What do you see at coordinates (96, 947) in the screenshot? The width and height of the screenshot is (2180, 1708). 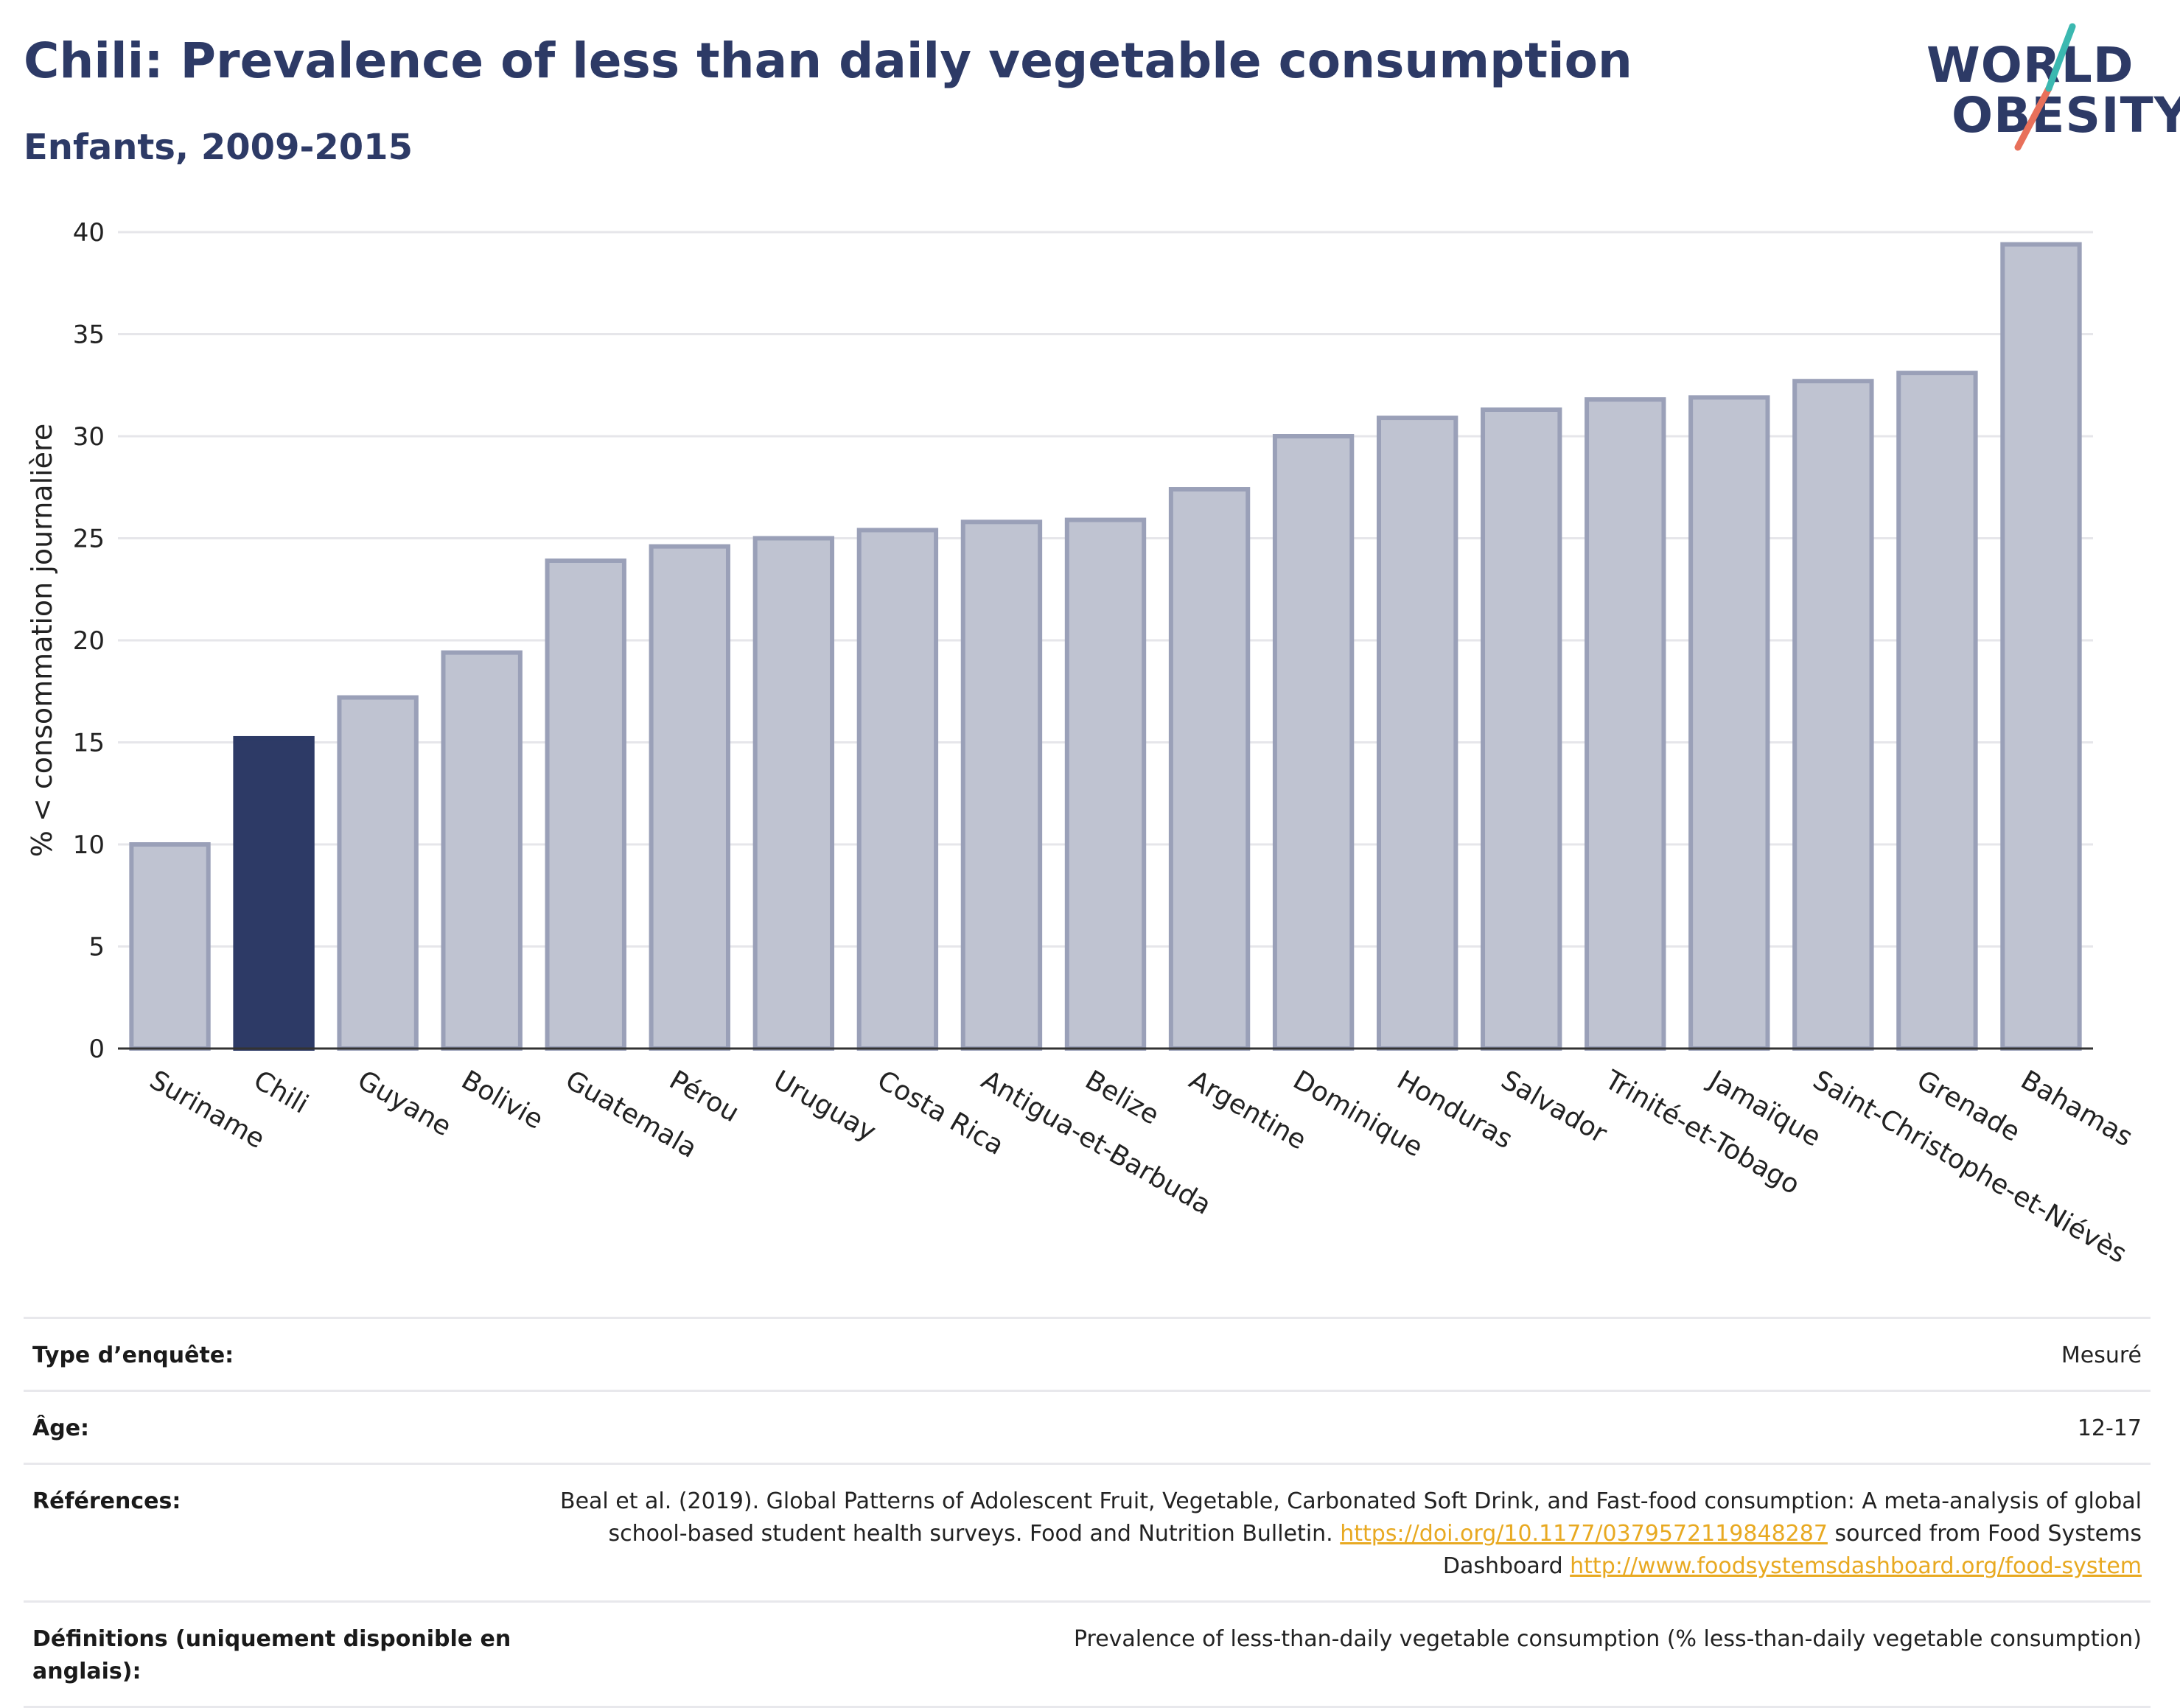 I see `y-tick-label: 5` at bounding box center [96, 947].